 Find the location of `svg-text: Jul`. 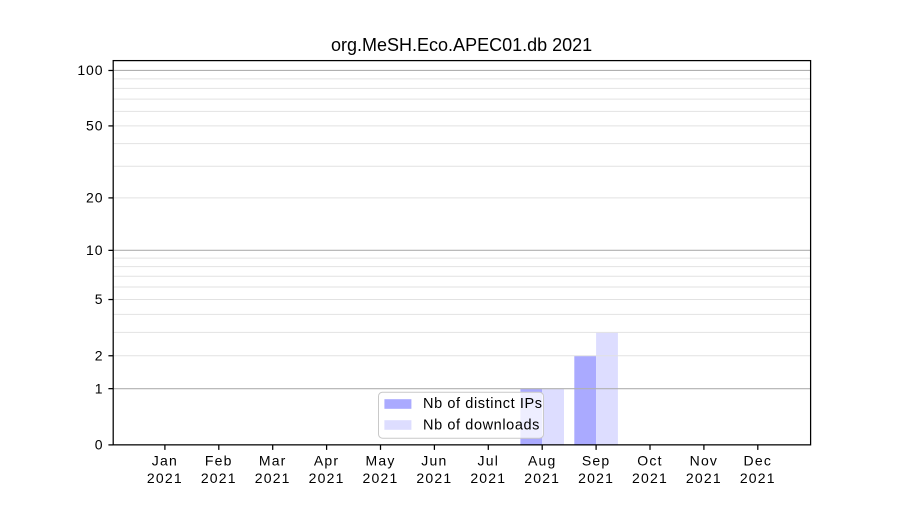

svg-text: Jul is located at coordinates (489, 461).